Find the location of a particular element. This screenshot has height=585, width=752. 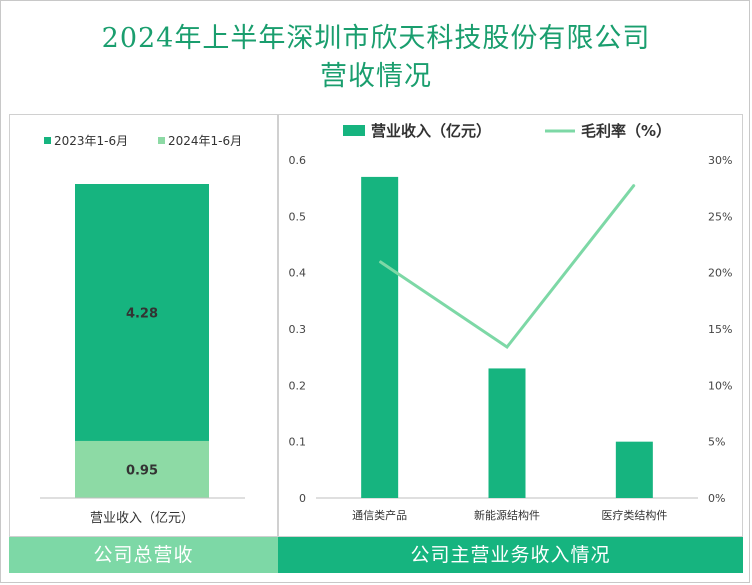

left-bar-data-label-0: 4.28 is located at coordinates (142, 313).